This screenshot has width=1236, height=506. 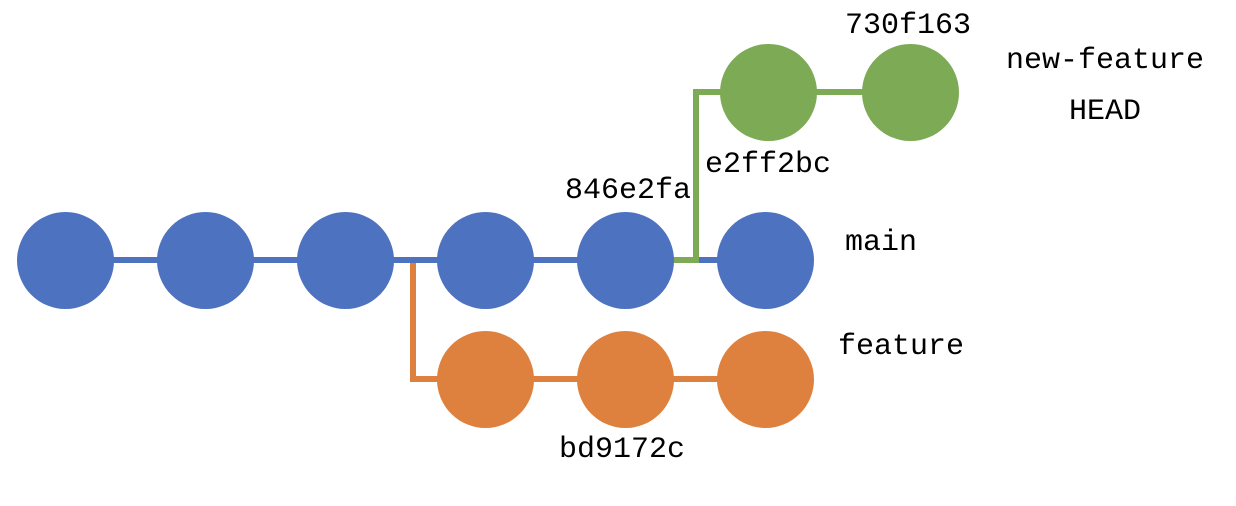 I want to click on branch-label-feature: feature, so click(x=901, y=347).